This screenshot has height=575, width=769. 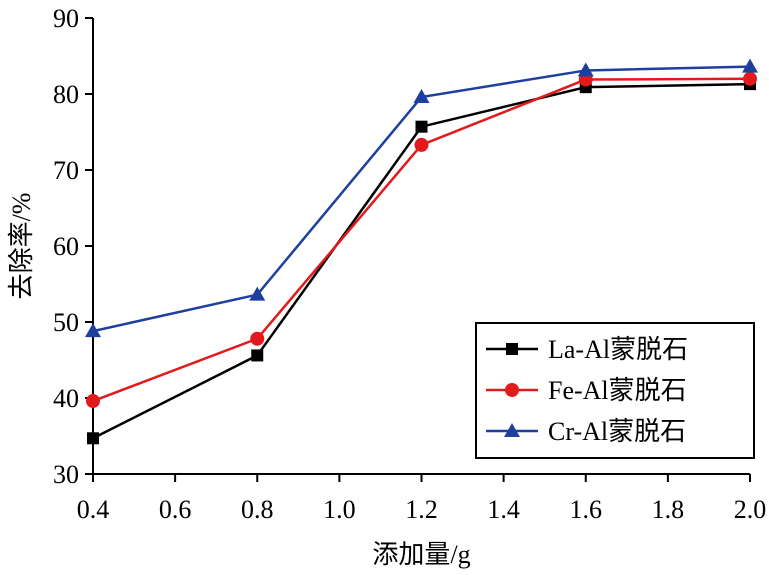 I want to click on x-tick-label: 1.4, so click(x=503, y=509).